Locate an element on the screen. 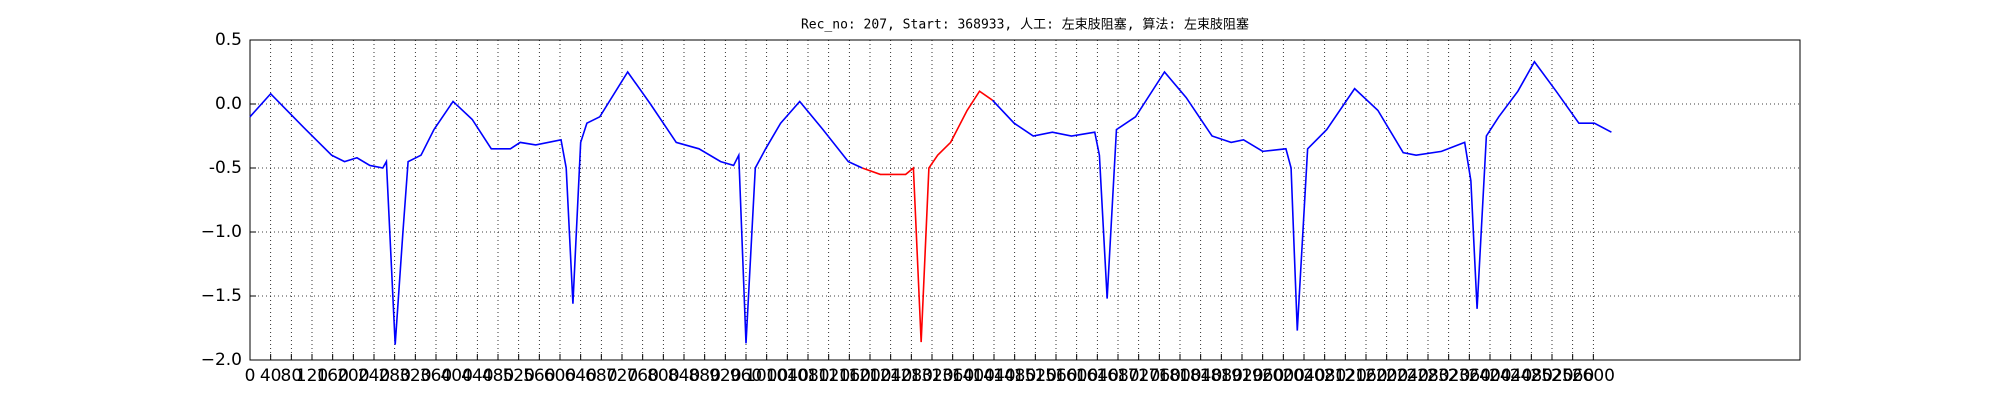 Image resolution: width=2000 pixels, height=400 pixels. x-tick-label: 1200 is located at coordinates (869, 376).